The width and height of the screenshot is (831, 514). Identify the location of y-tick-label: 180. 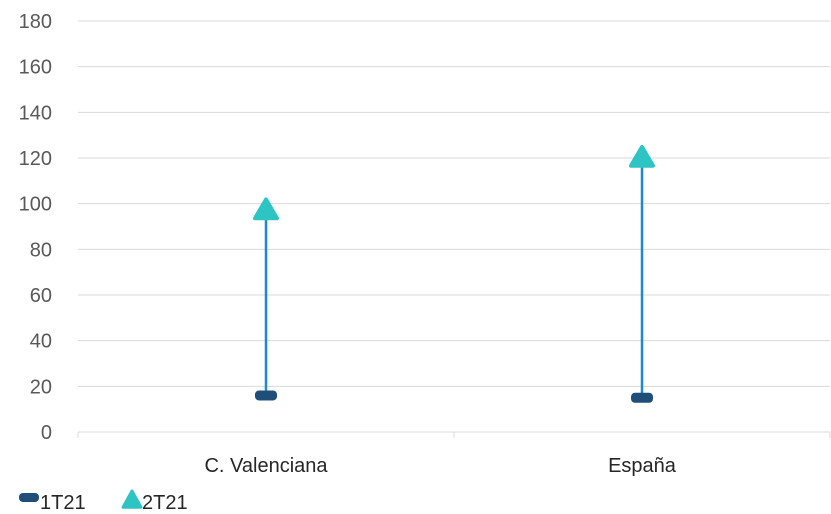
(35, 22).